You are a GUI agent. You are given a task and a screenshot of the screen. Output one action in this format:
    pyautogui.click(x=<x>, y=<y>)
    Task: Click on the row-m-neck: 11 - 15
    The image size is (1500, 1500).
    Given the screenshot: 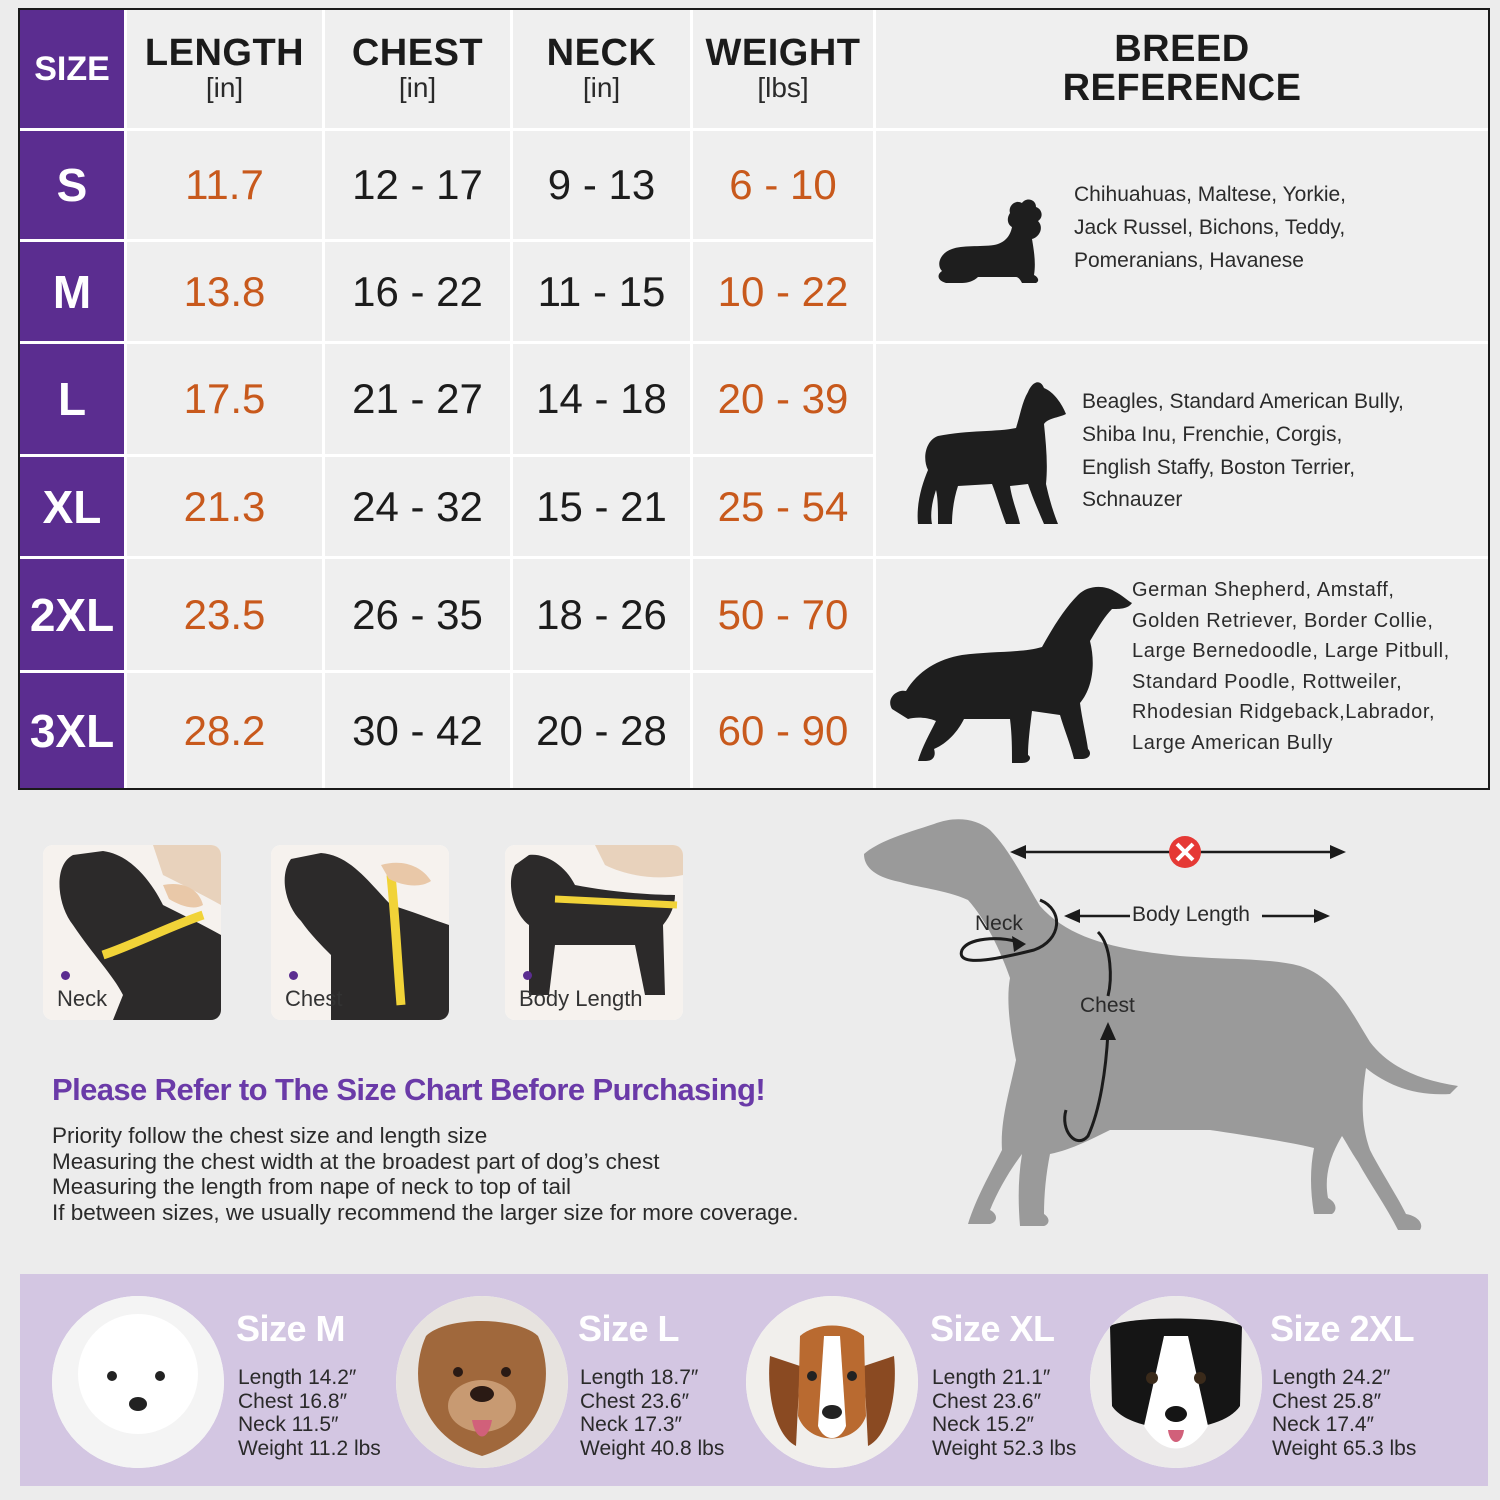 What is the action you would take?
    pyautogui.click(x=601, y=291)
    